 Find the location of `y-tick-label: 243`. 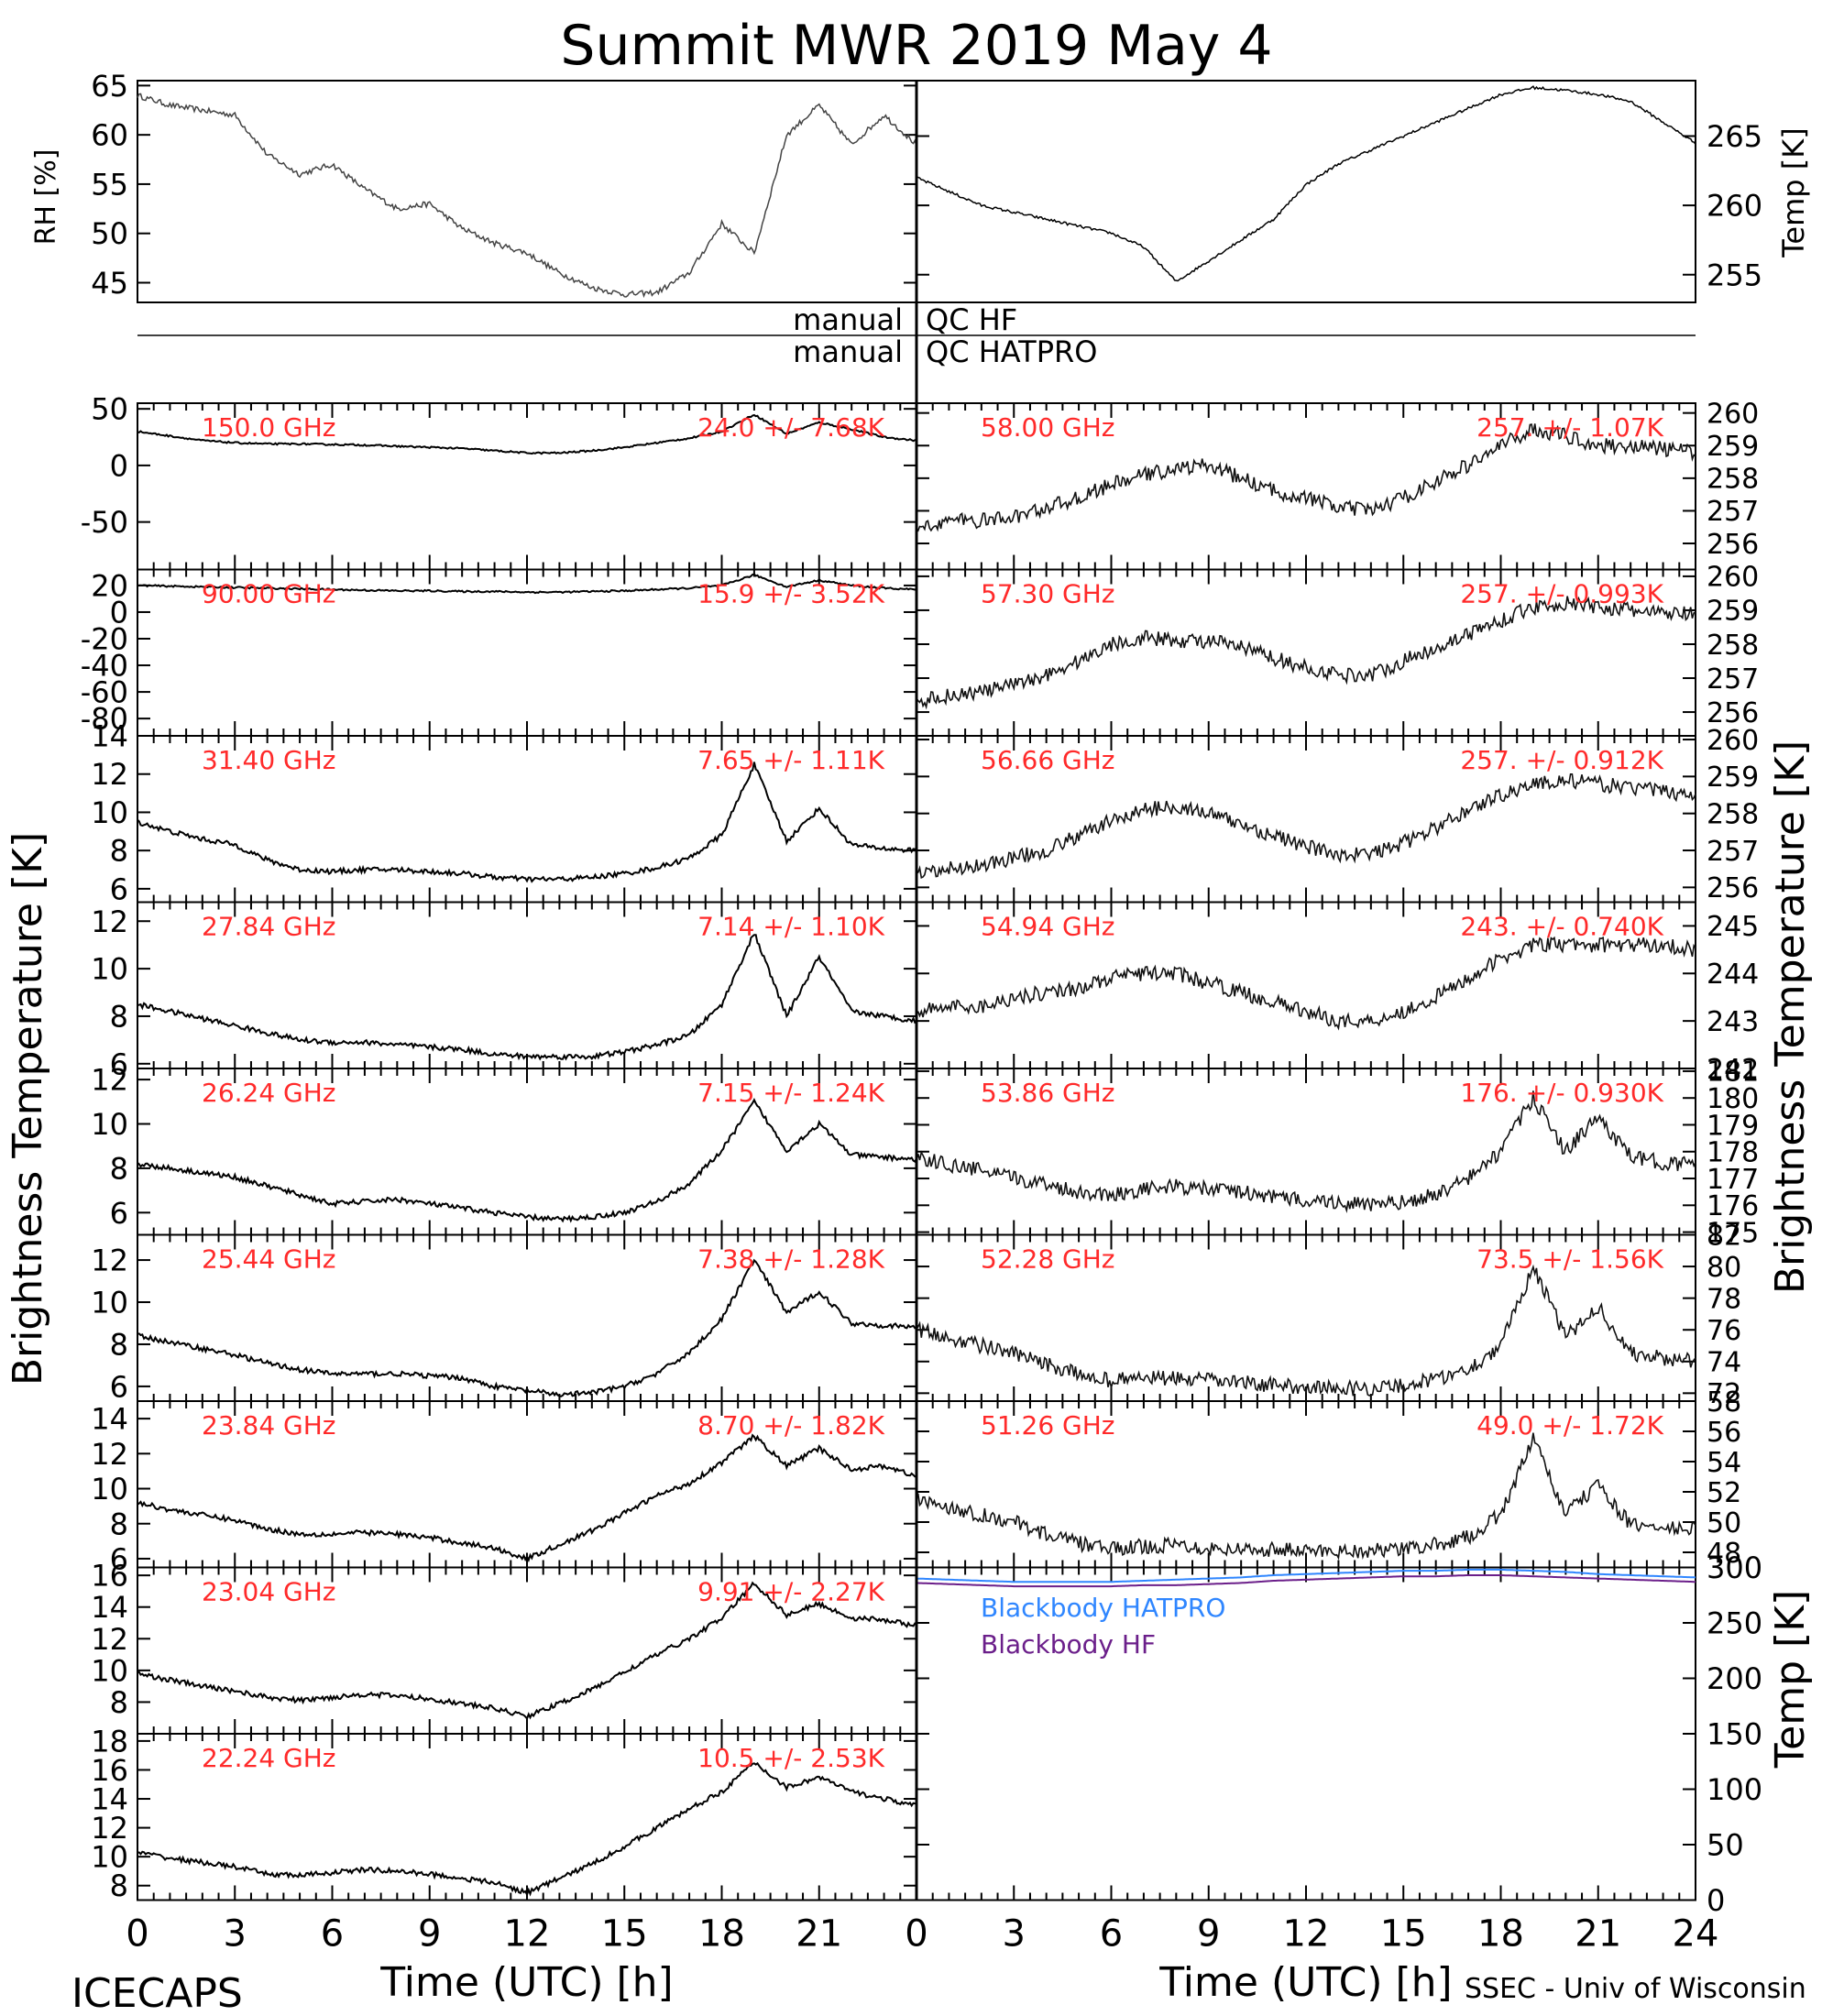

y-tick-label: 243 is located at coordinates (1733, 1022).